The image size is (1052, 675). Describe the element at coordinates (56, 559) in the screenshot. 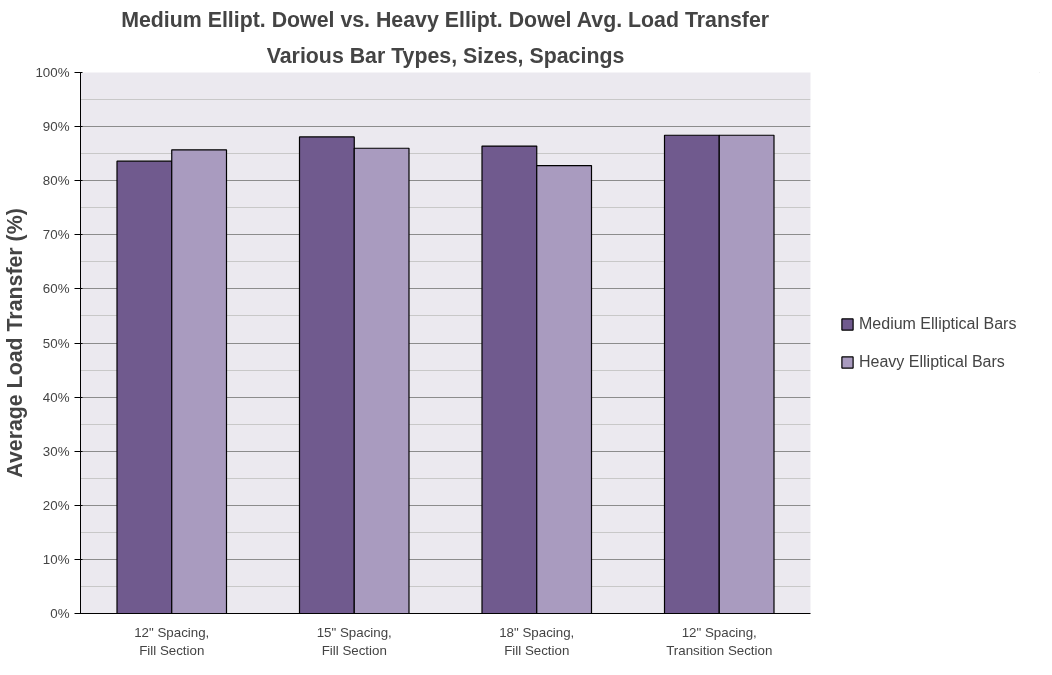

I see `y-tick-label: 10%` at that location.